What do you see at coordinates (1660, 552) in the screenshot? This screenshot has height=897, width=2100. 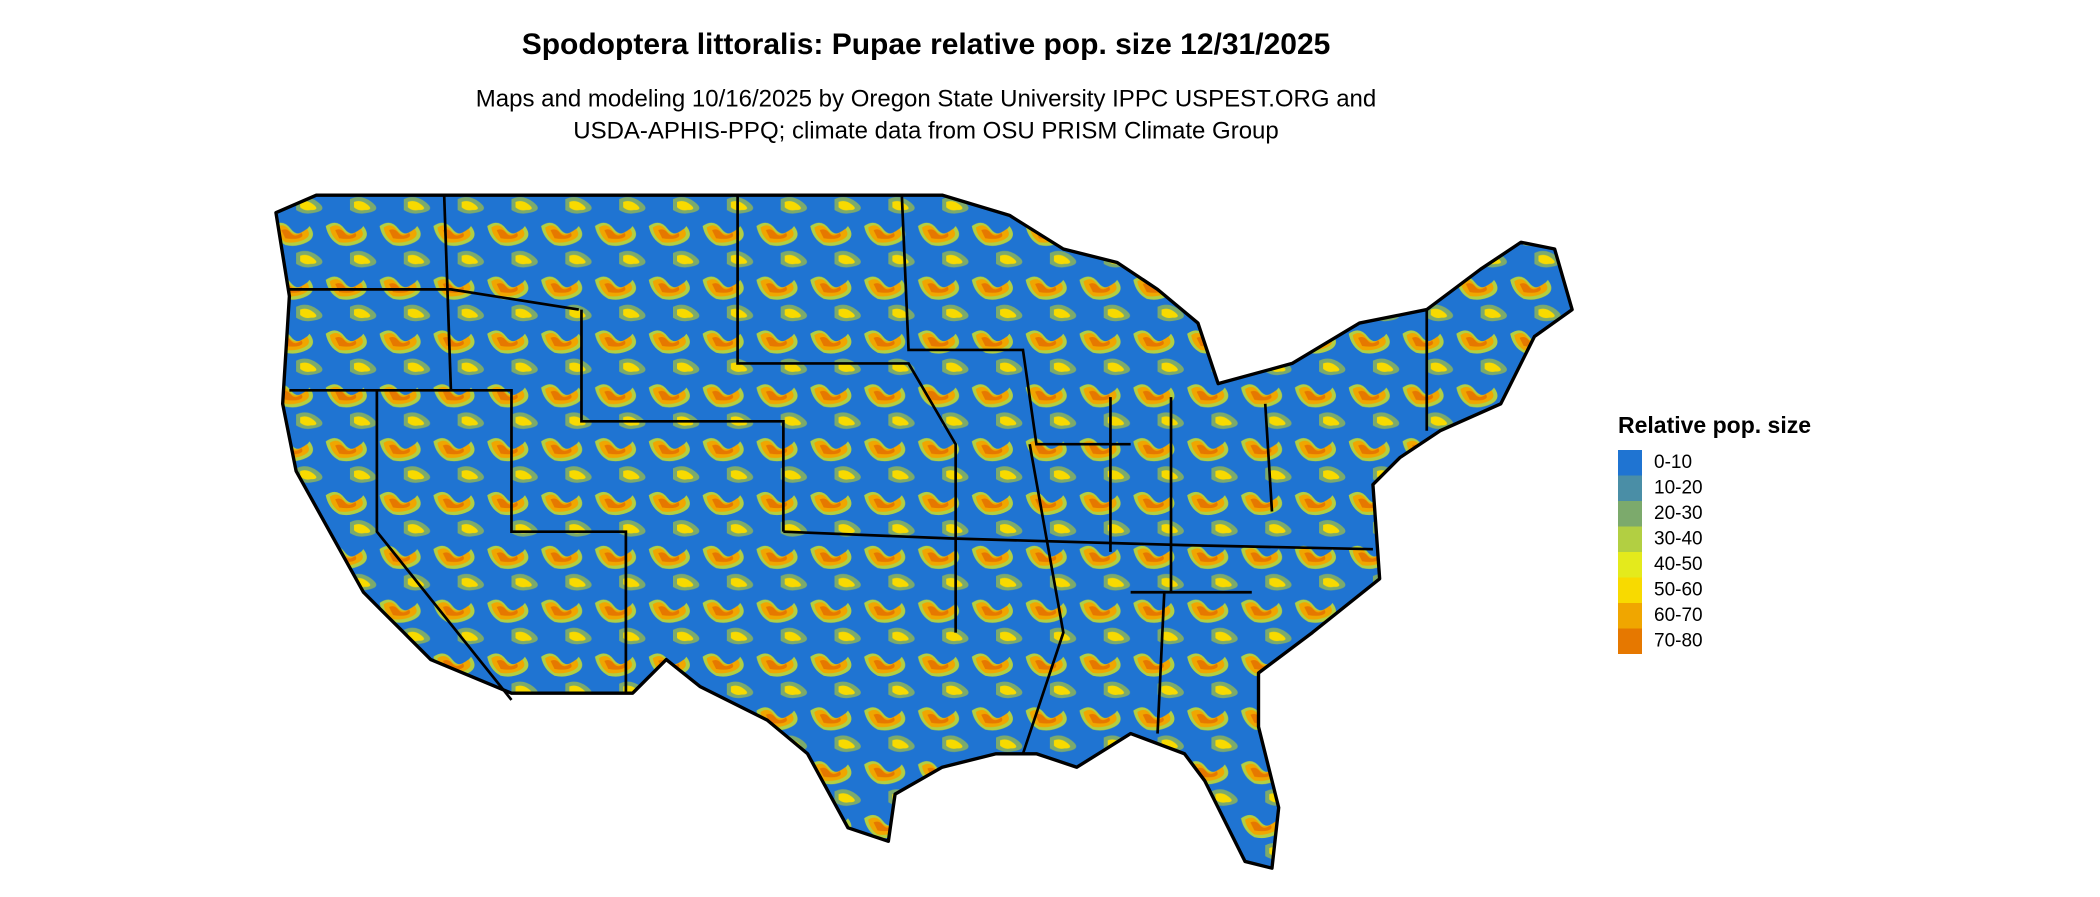 I see `legend: 0-10 10-20 20-30 30-40 40-50 50-60 60-70 70-80` at bounding box center [1660, 552].